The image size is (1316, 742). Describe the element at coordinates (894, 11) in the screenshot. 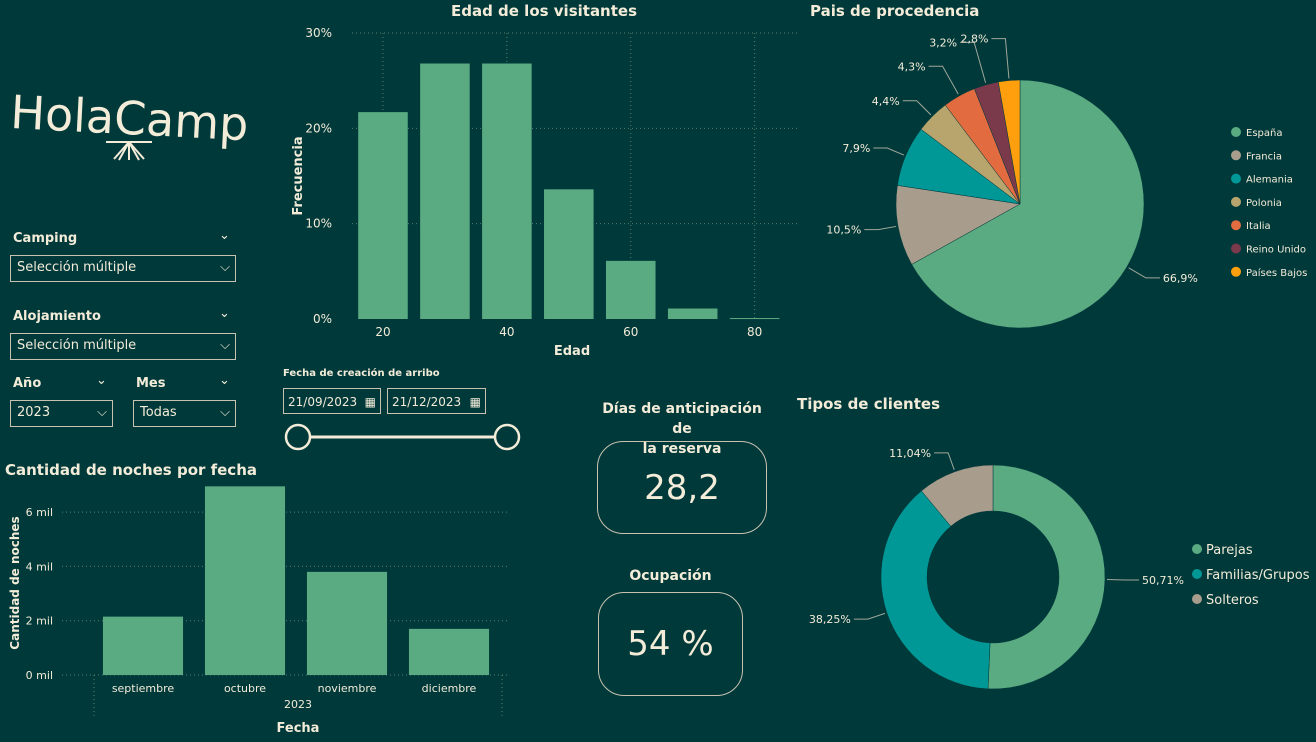

I see `pais-title: Pais de procedencia` at that location.